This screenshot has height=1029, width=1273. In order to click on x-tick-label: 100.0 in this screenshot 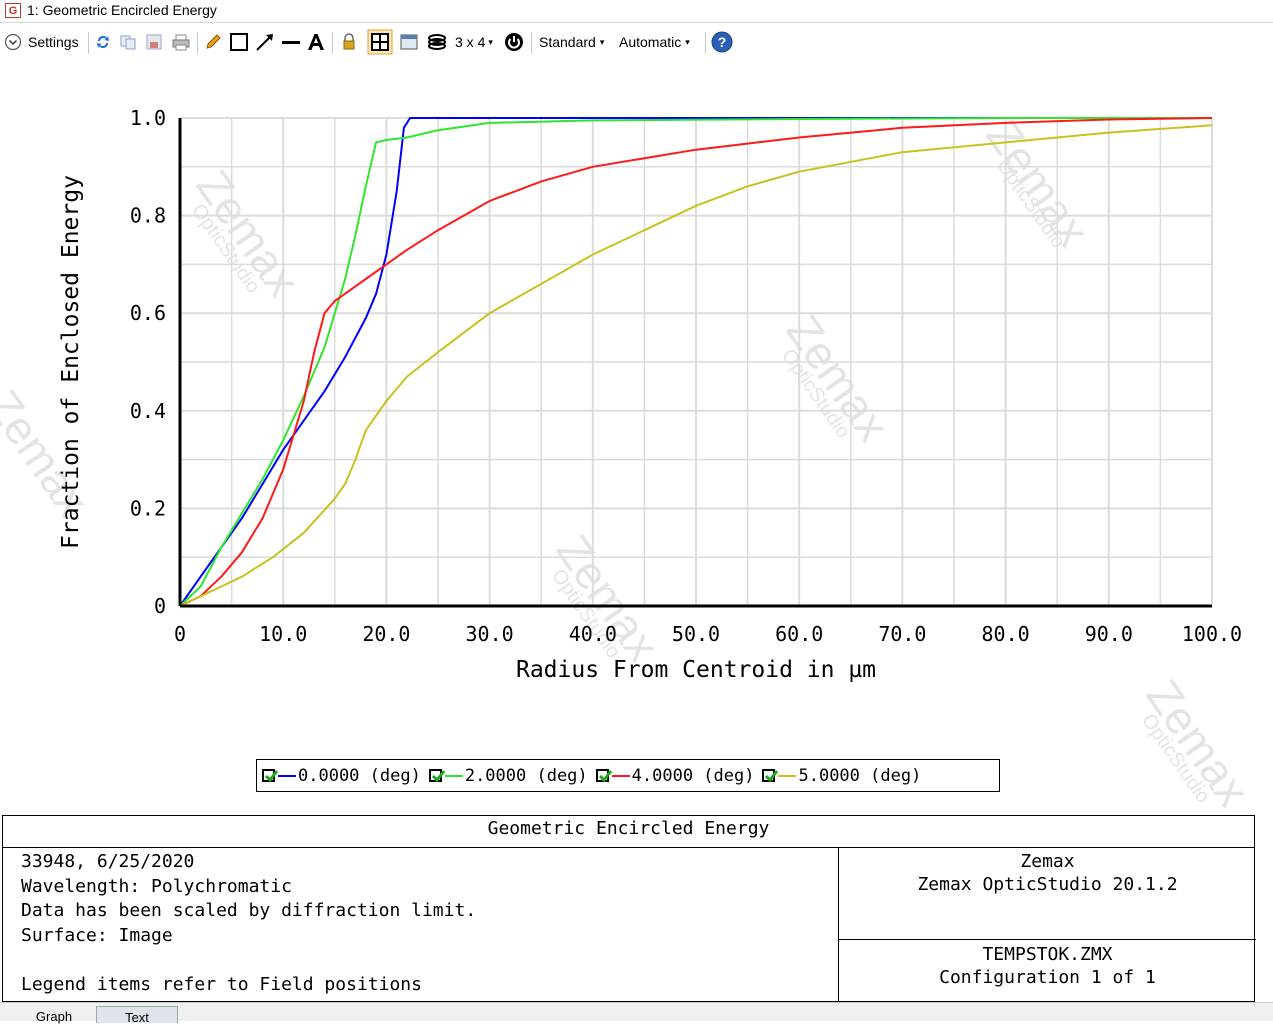, I will do `click(1212, 634)`.